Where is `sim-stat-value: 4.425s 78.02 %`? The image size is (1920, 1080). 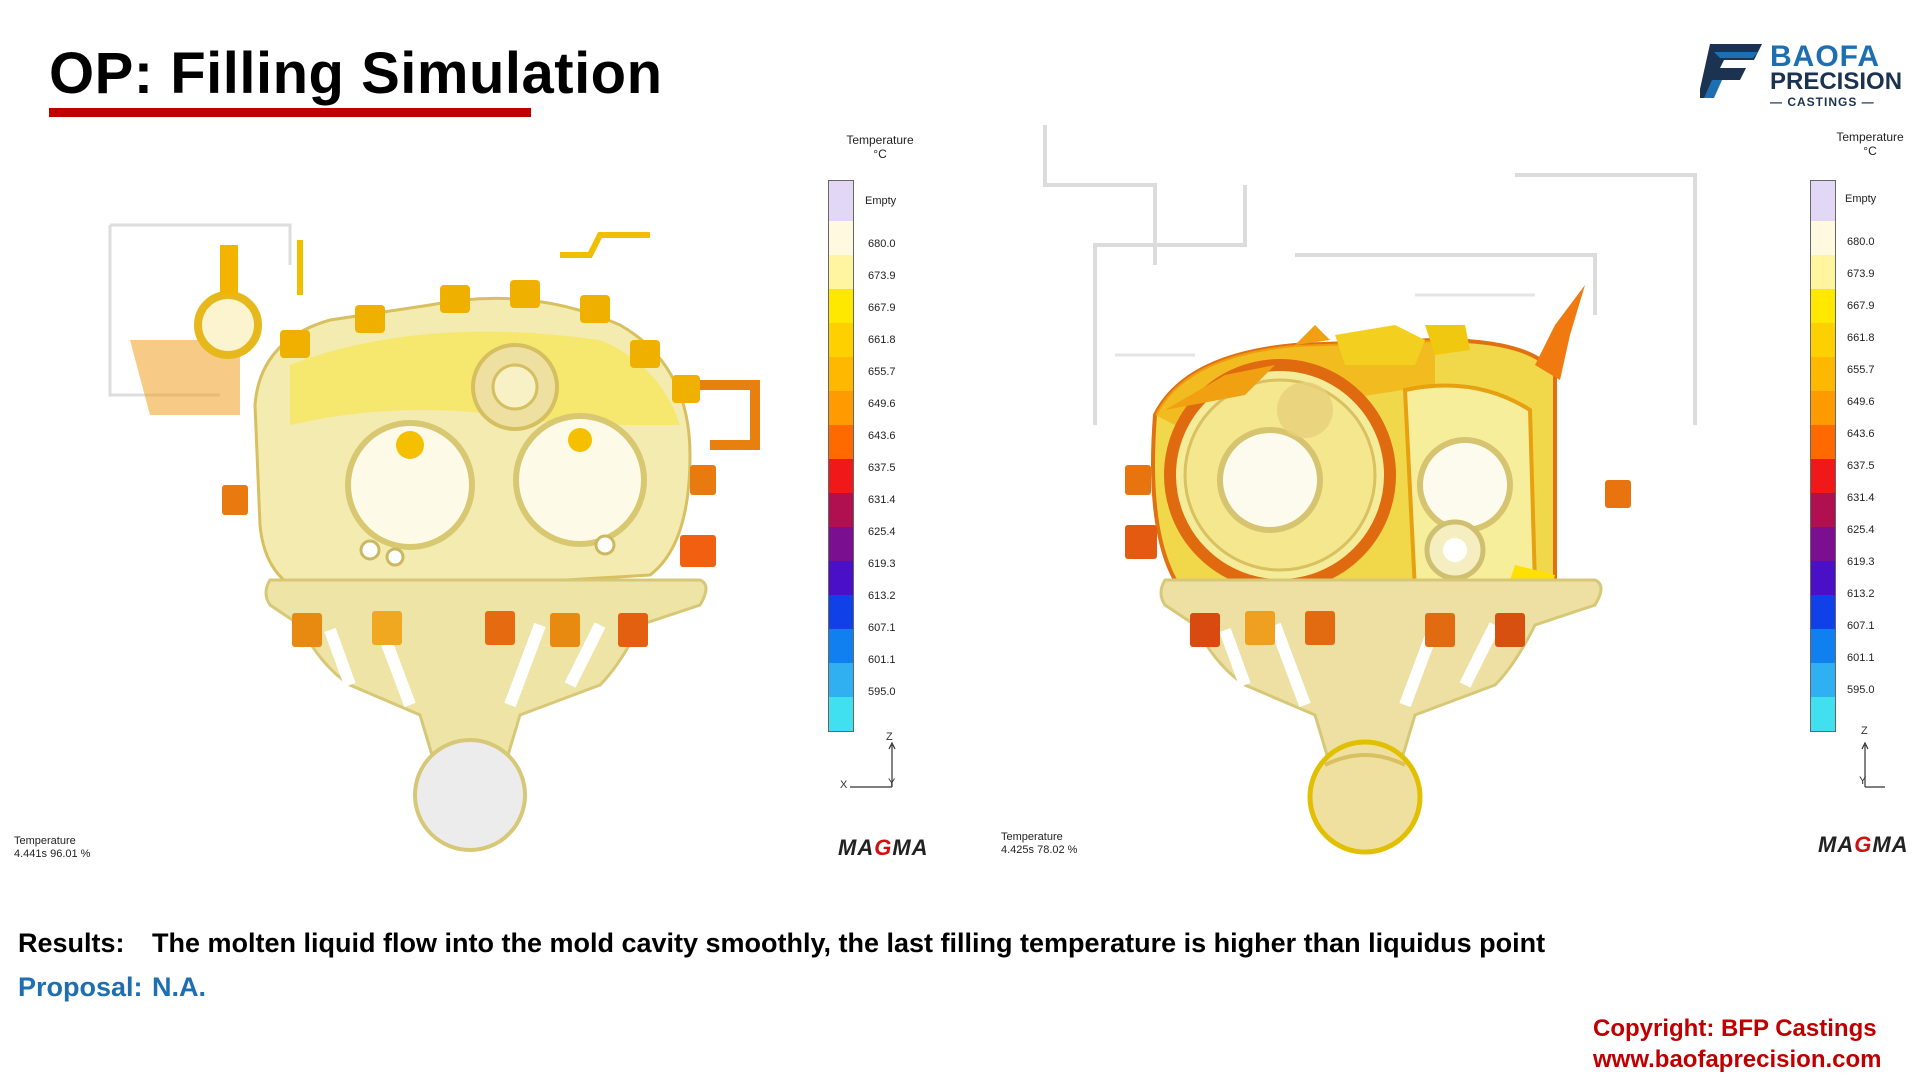
sim-stat-value: 4.425s 78.02 % is located at coordinates (1039, 850).